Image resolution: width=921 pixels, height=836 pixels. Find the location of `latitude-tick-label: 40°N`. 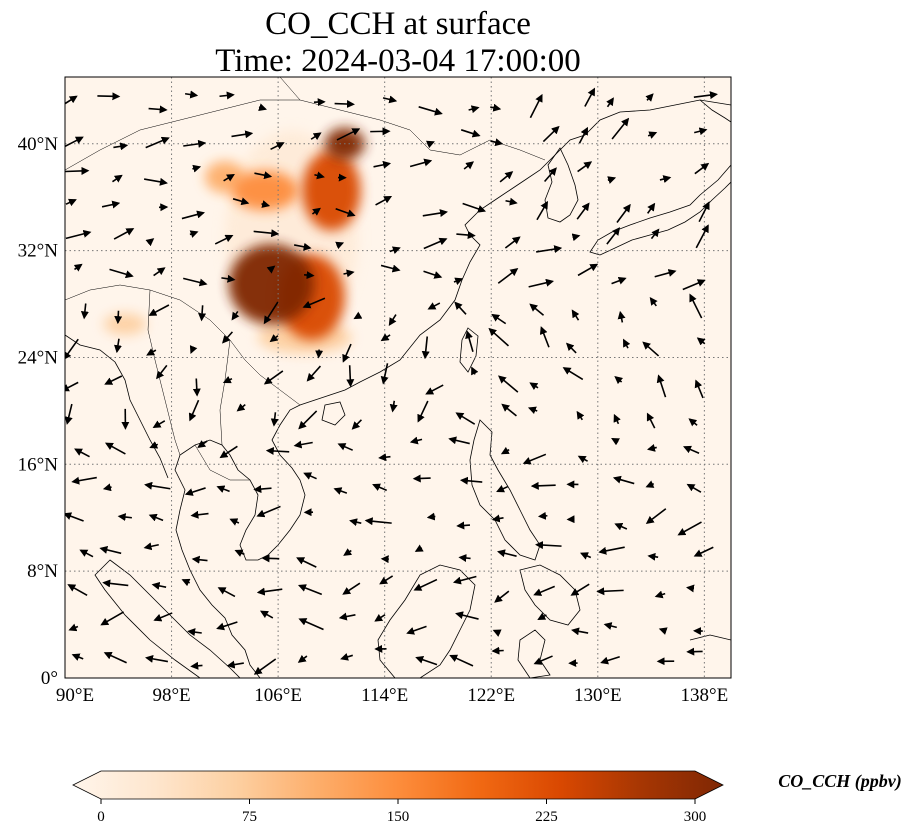

latitude-tick-label: 40°N is located at coordinates (38, 144).